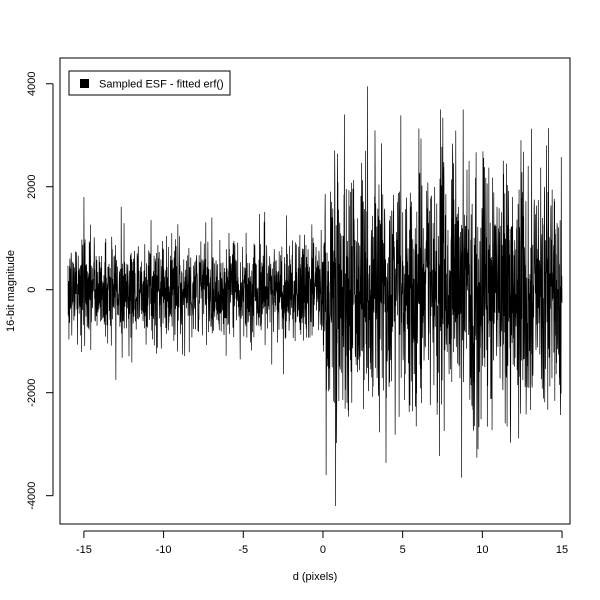 This screenshot has height=600, width=600. What do you see at coordinates (11, 291) in the screenshot?
I see `y-axis-label: 16-bit magnitude` at bounding box center [11, 291].